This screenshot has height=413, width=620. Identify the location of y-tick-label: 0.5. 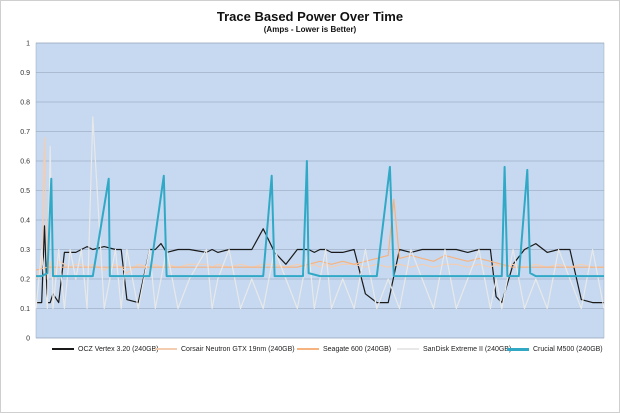
(25, 191).